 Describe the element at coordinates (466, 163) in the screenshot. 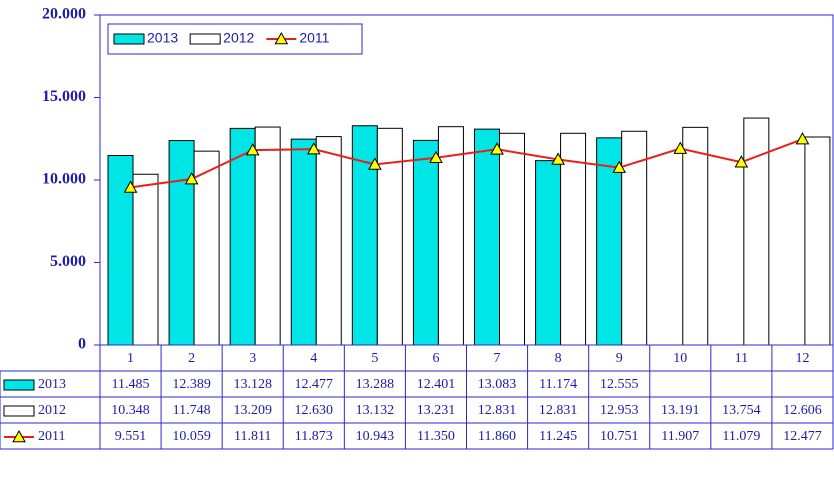

I see `line` at that location.